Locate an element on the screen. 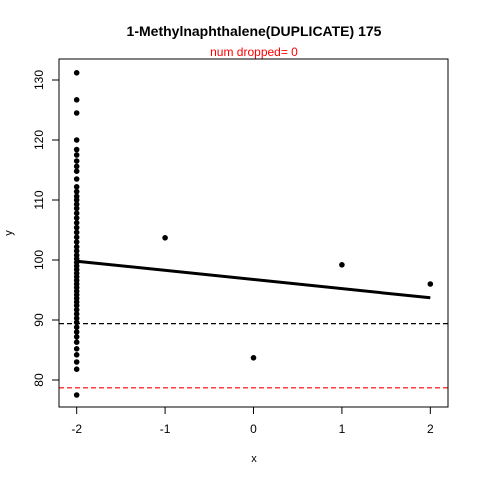 Image resolution: width=480 pixels, height=480 pixels. x-tick-label: 2 is located at coordinates (430, 429).